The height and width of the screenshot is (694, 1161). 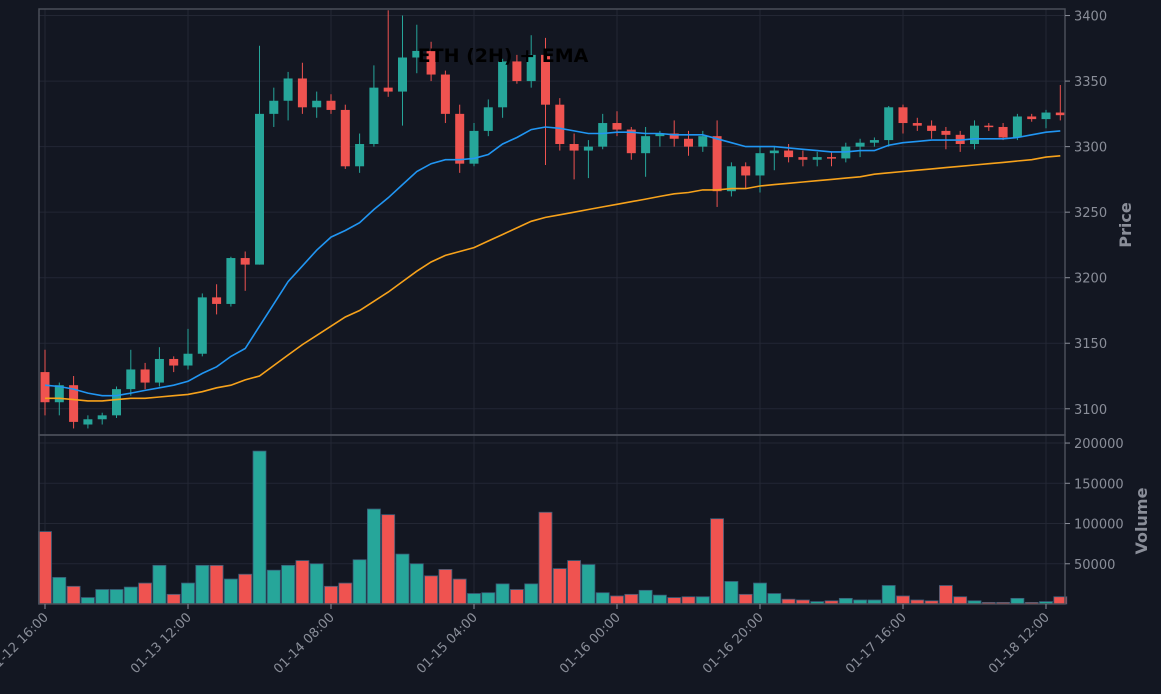 I want to click on volume-tick-label: 200000, so click(x=1099, y=444).